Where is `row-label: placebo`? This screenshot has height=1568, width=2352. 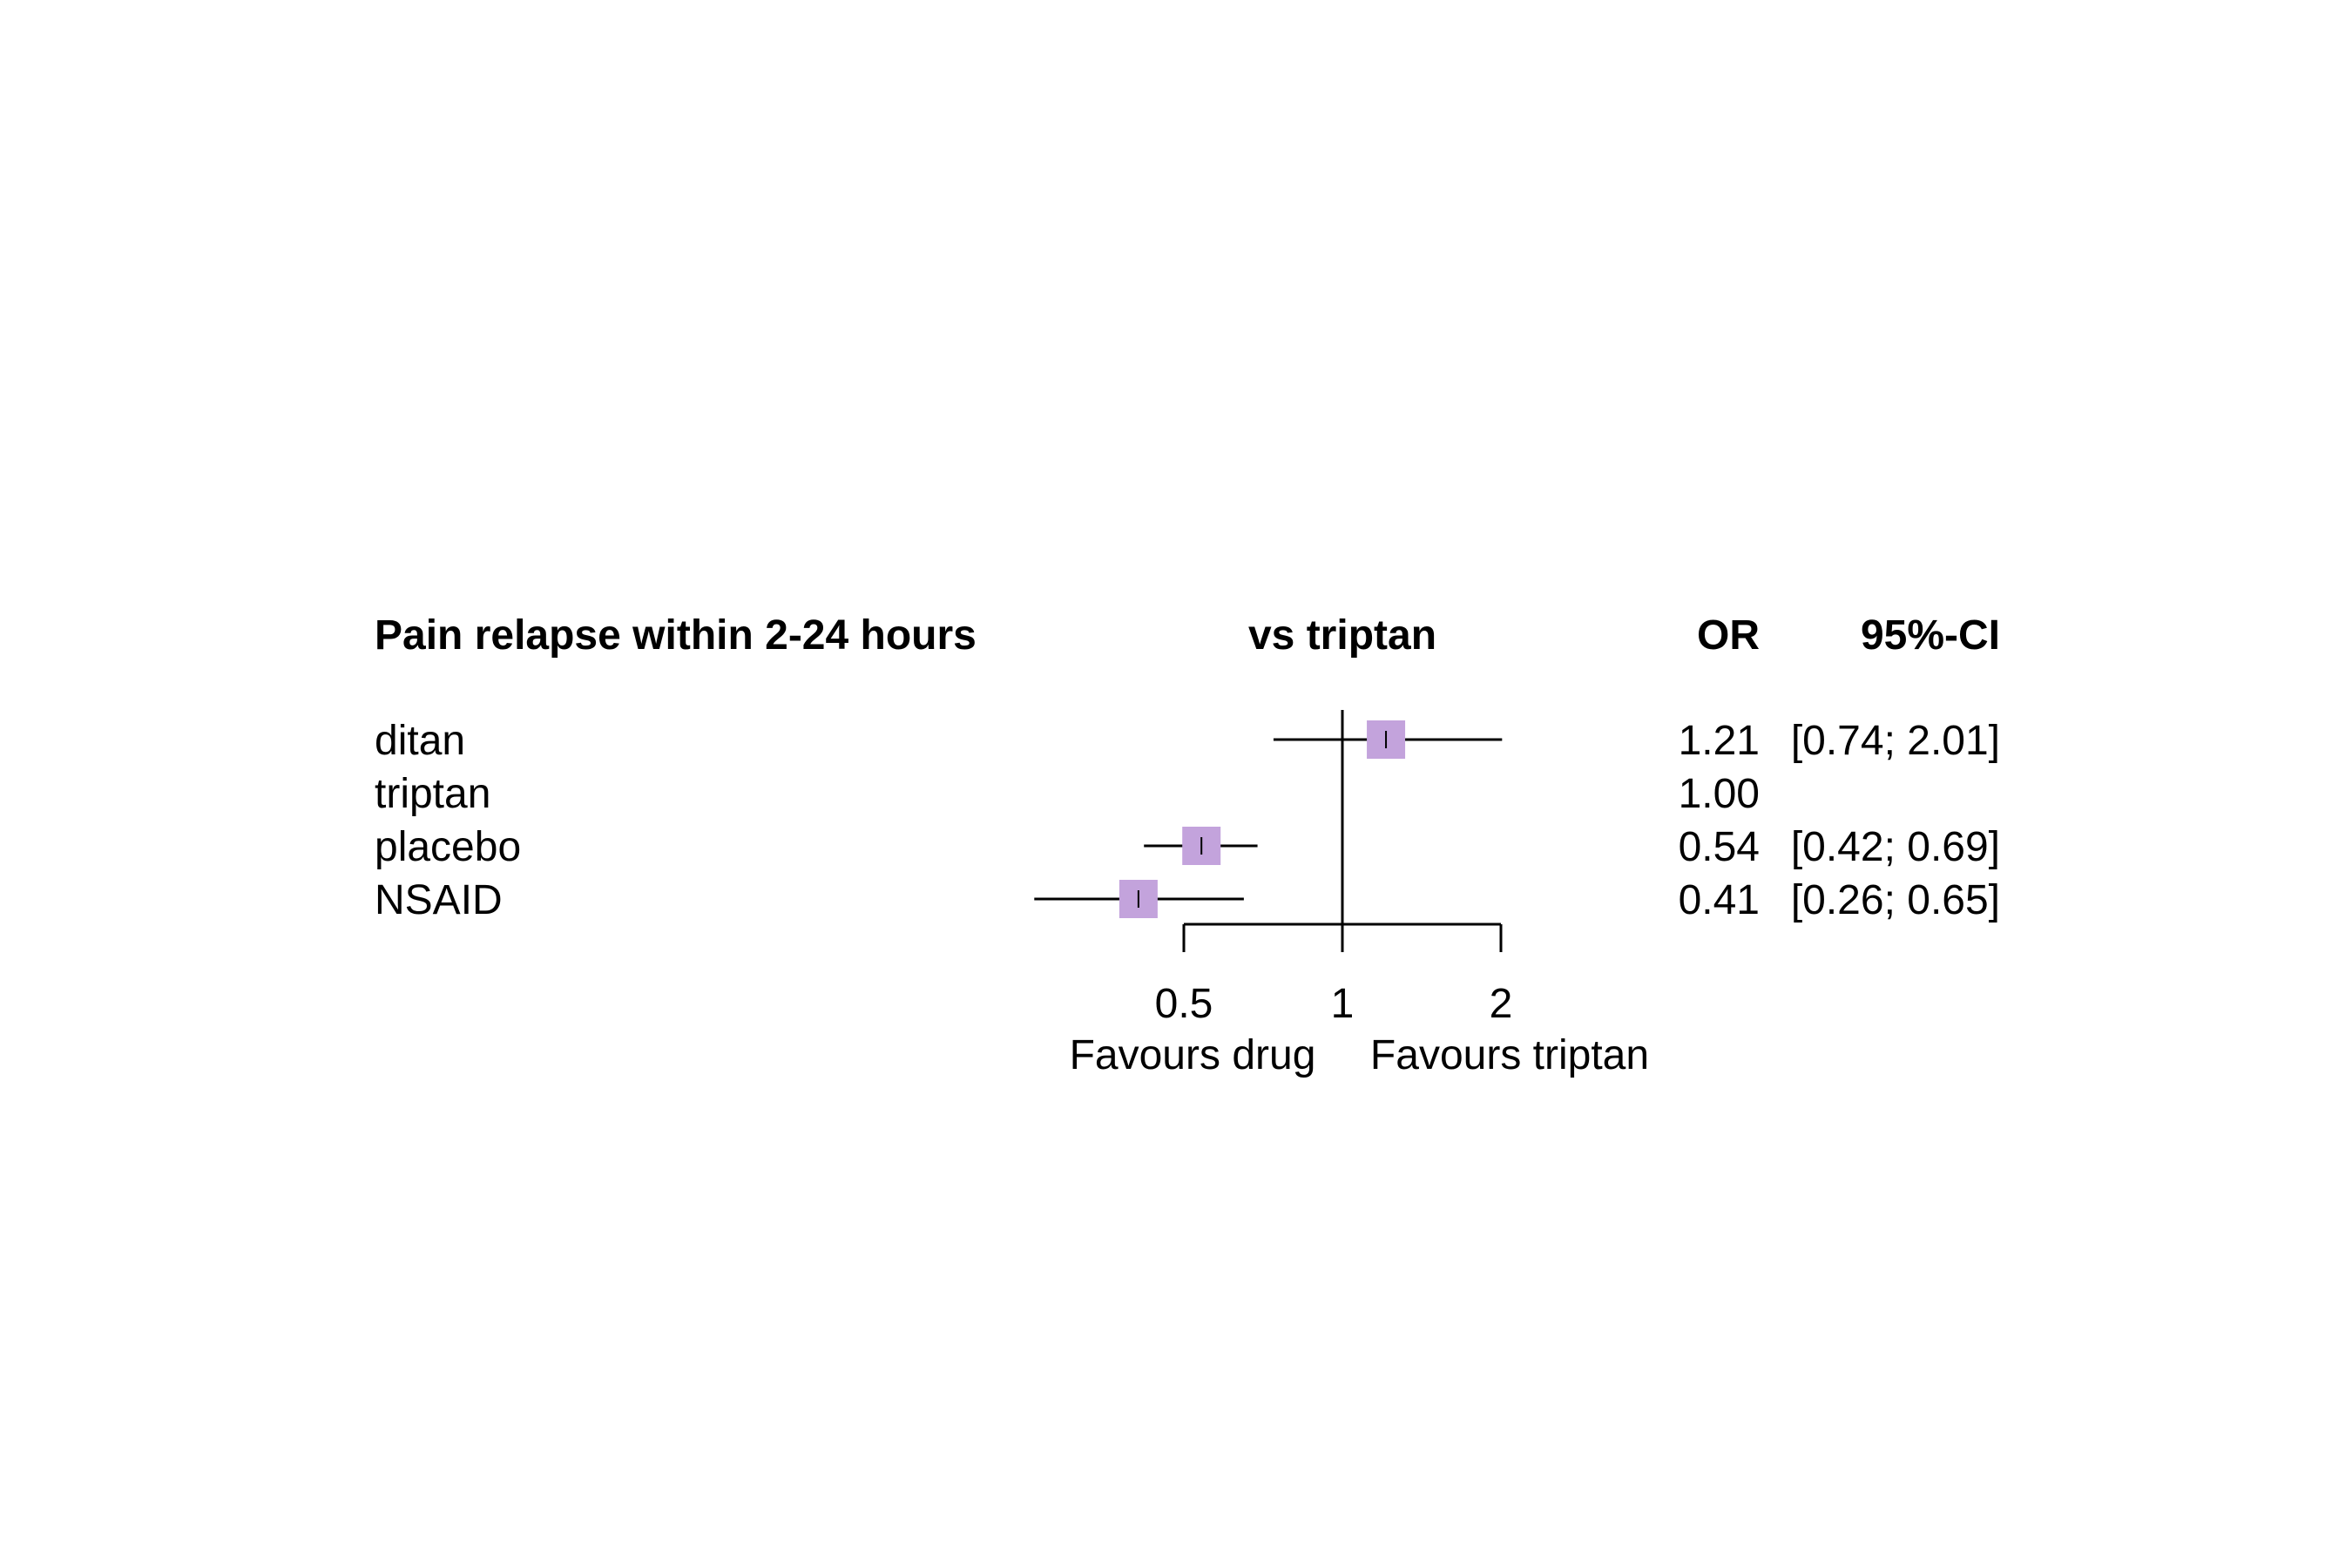
row-label: placebo is located at coordinates (448, 847).